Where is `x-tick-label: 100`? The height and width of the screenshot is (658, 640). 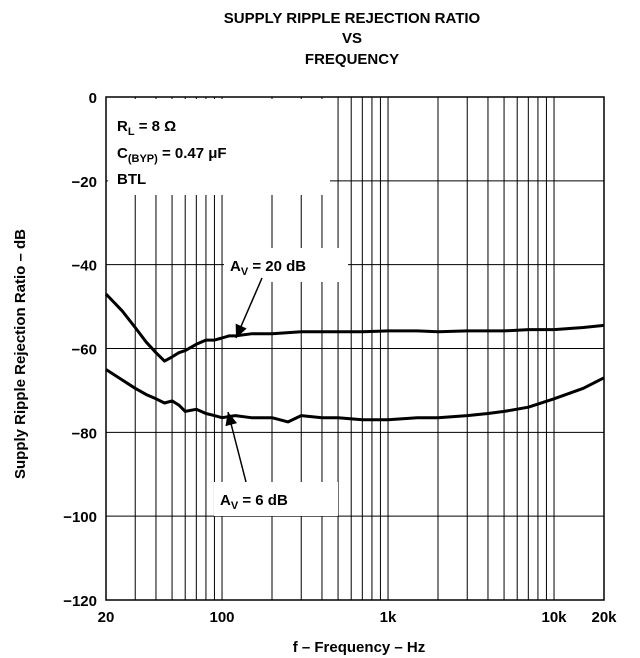 x-tick-label: 100 is located at coordinates (222, 617).